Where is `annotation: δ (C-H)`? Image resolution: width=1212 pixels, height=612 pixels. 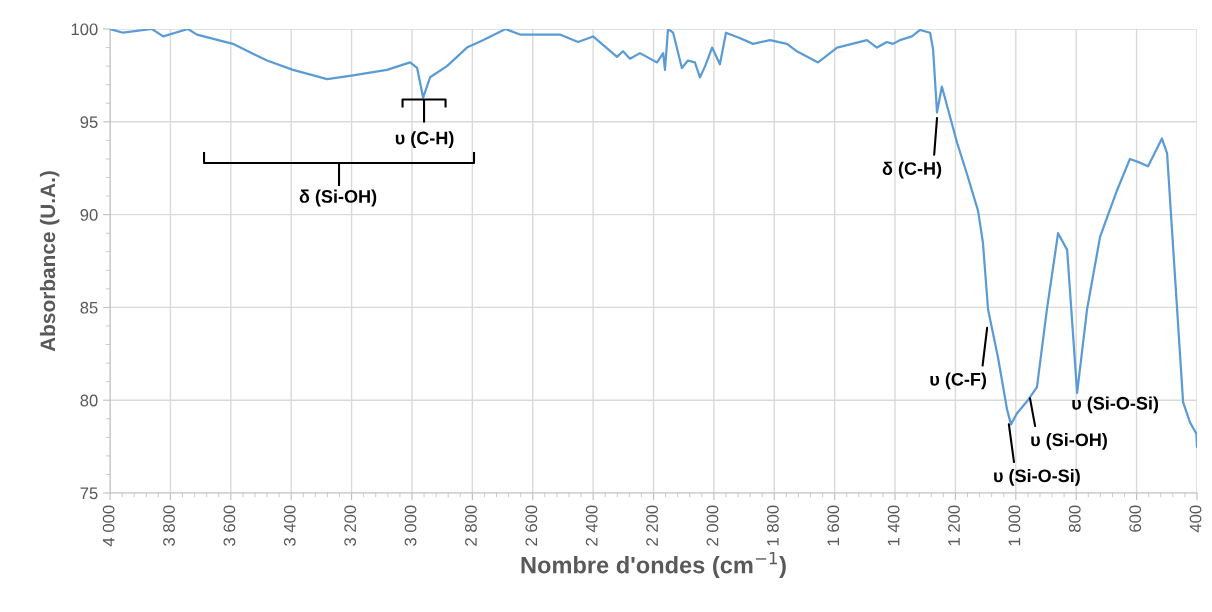
annotation: δ (C-H) is located at coordinates (912, 170).